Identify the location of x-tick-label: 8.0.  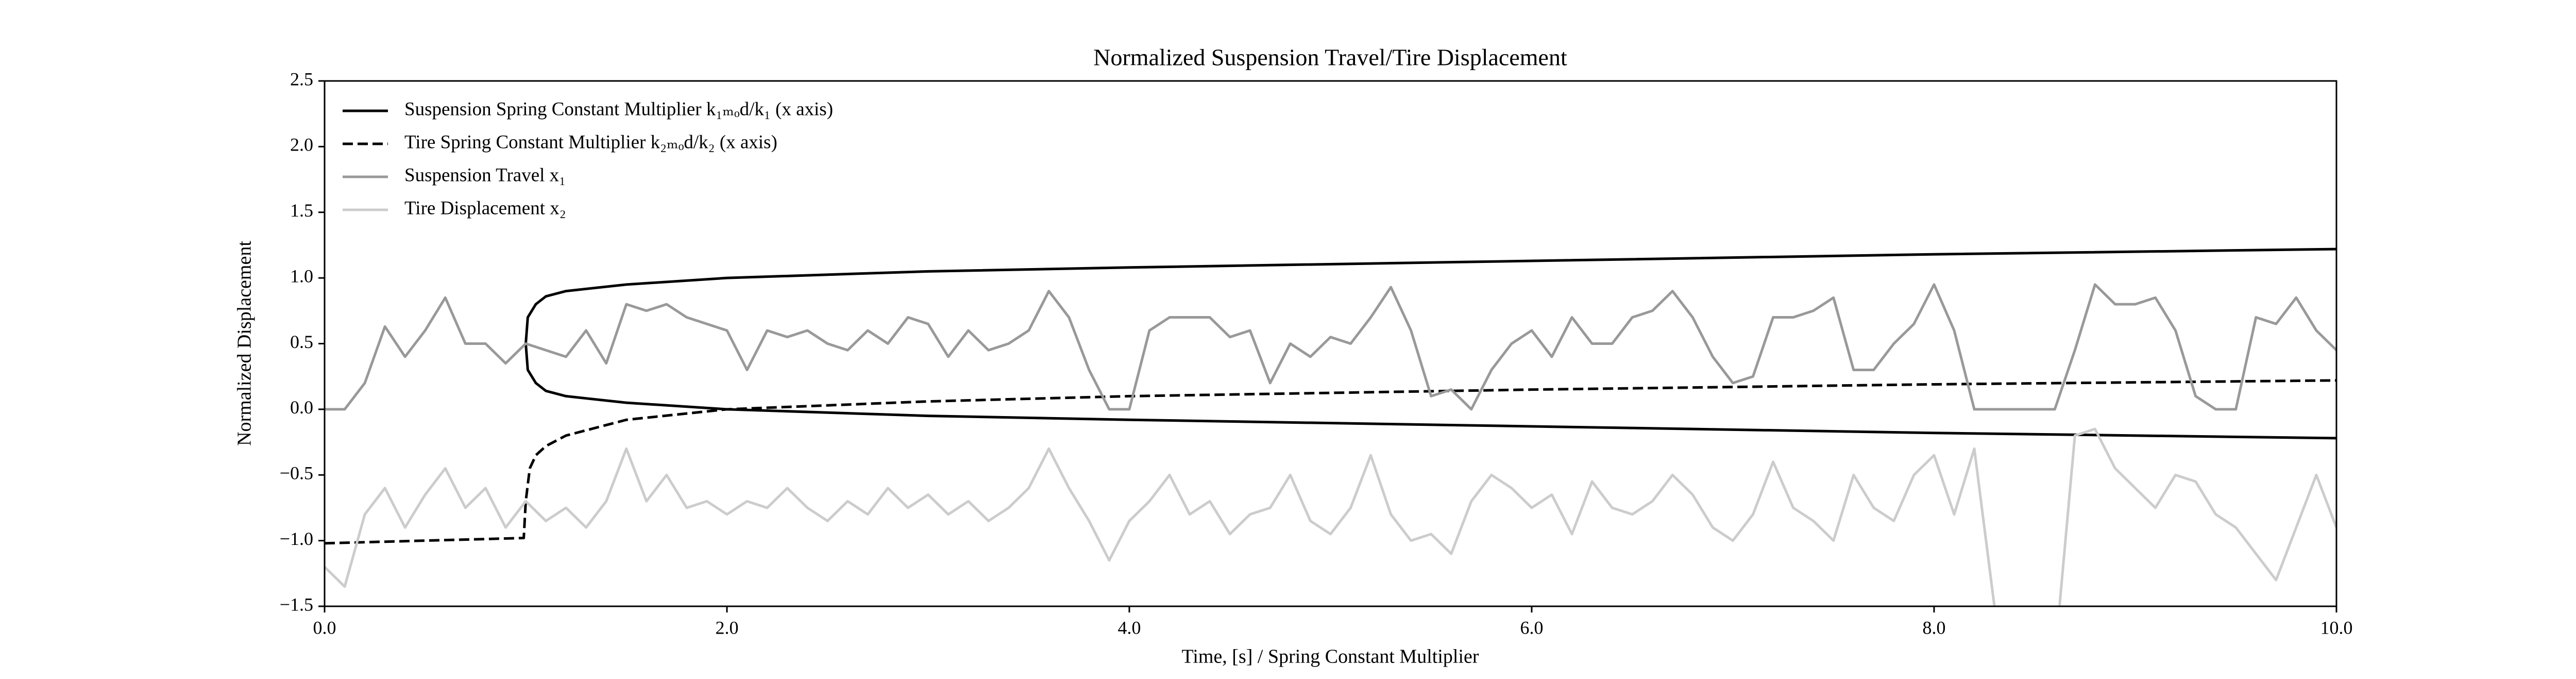
(1934, 627).